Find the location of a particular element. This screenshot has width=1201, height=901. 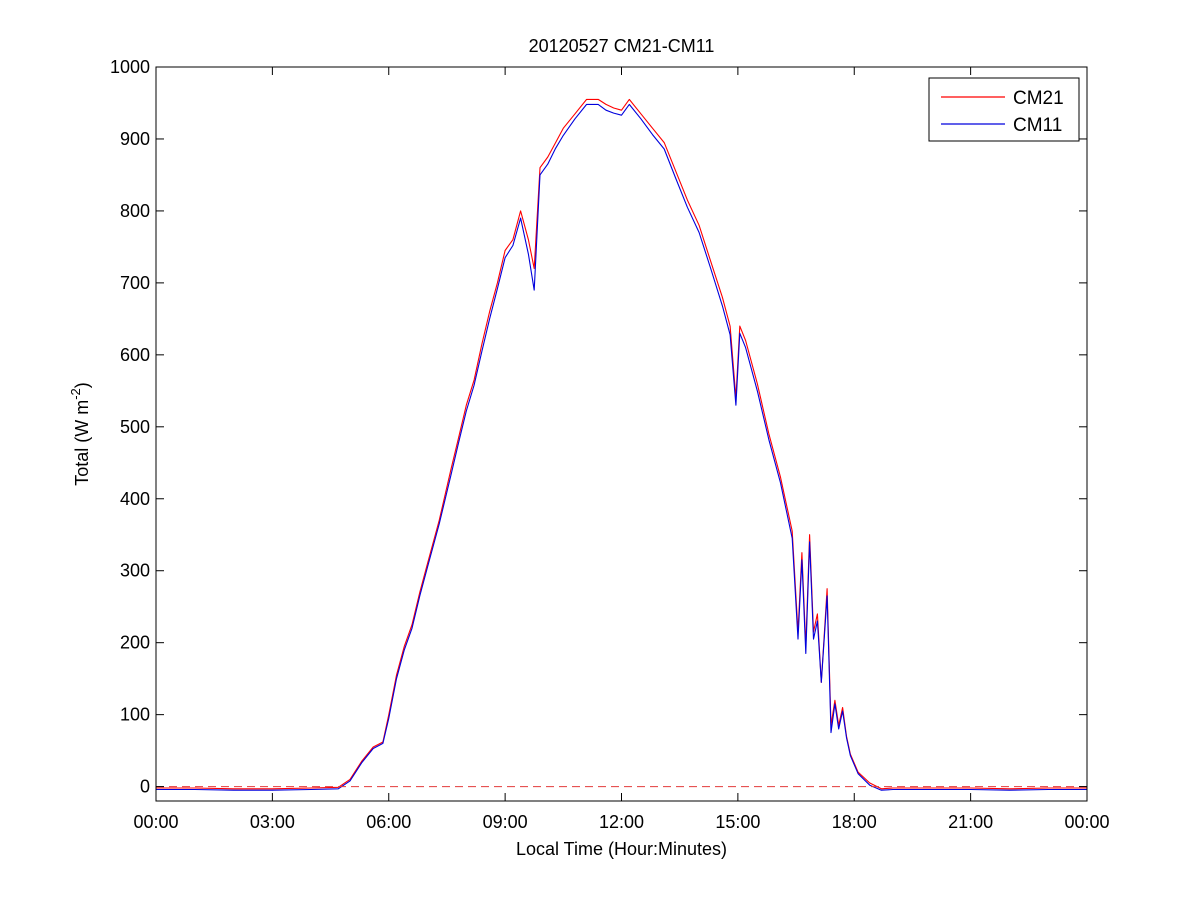

y-tick-label: 100 is located at coordinates (135, 715).